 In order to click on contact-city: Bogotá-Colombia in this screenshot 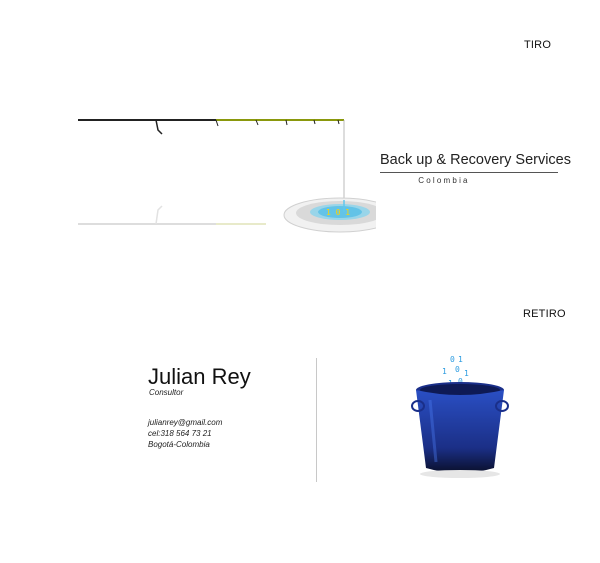, I will do `click(179, 444)`.